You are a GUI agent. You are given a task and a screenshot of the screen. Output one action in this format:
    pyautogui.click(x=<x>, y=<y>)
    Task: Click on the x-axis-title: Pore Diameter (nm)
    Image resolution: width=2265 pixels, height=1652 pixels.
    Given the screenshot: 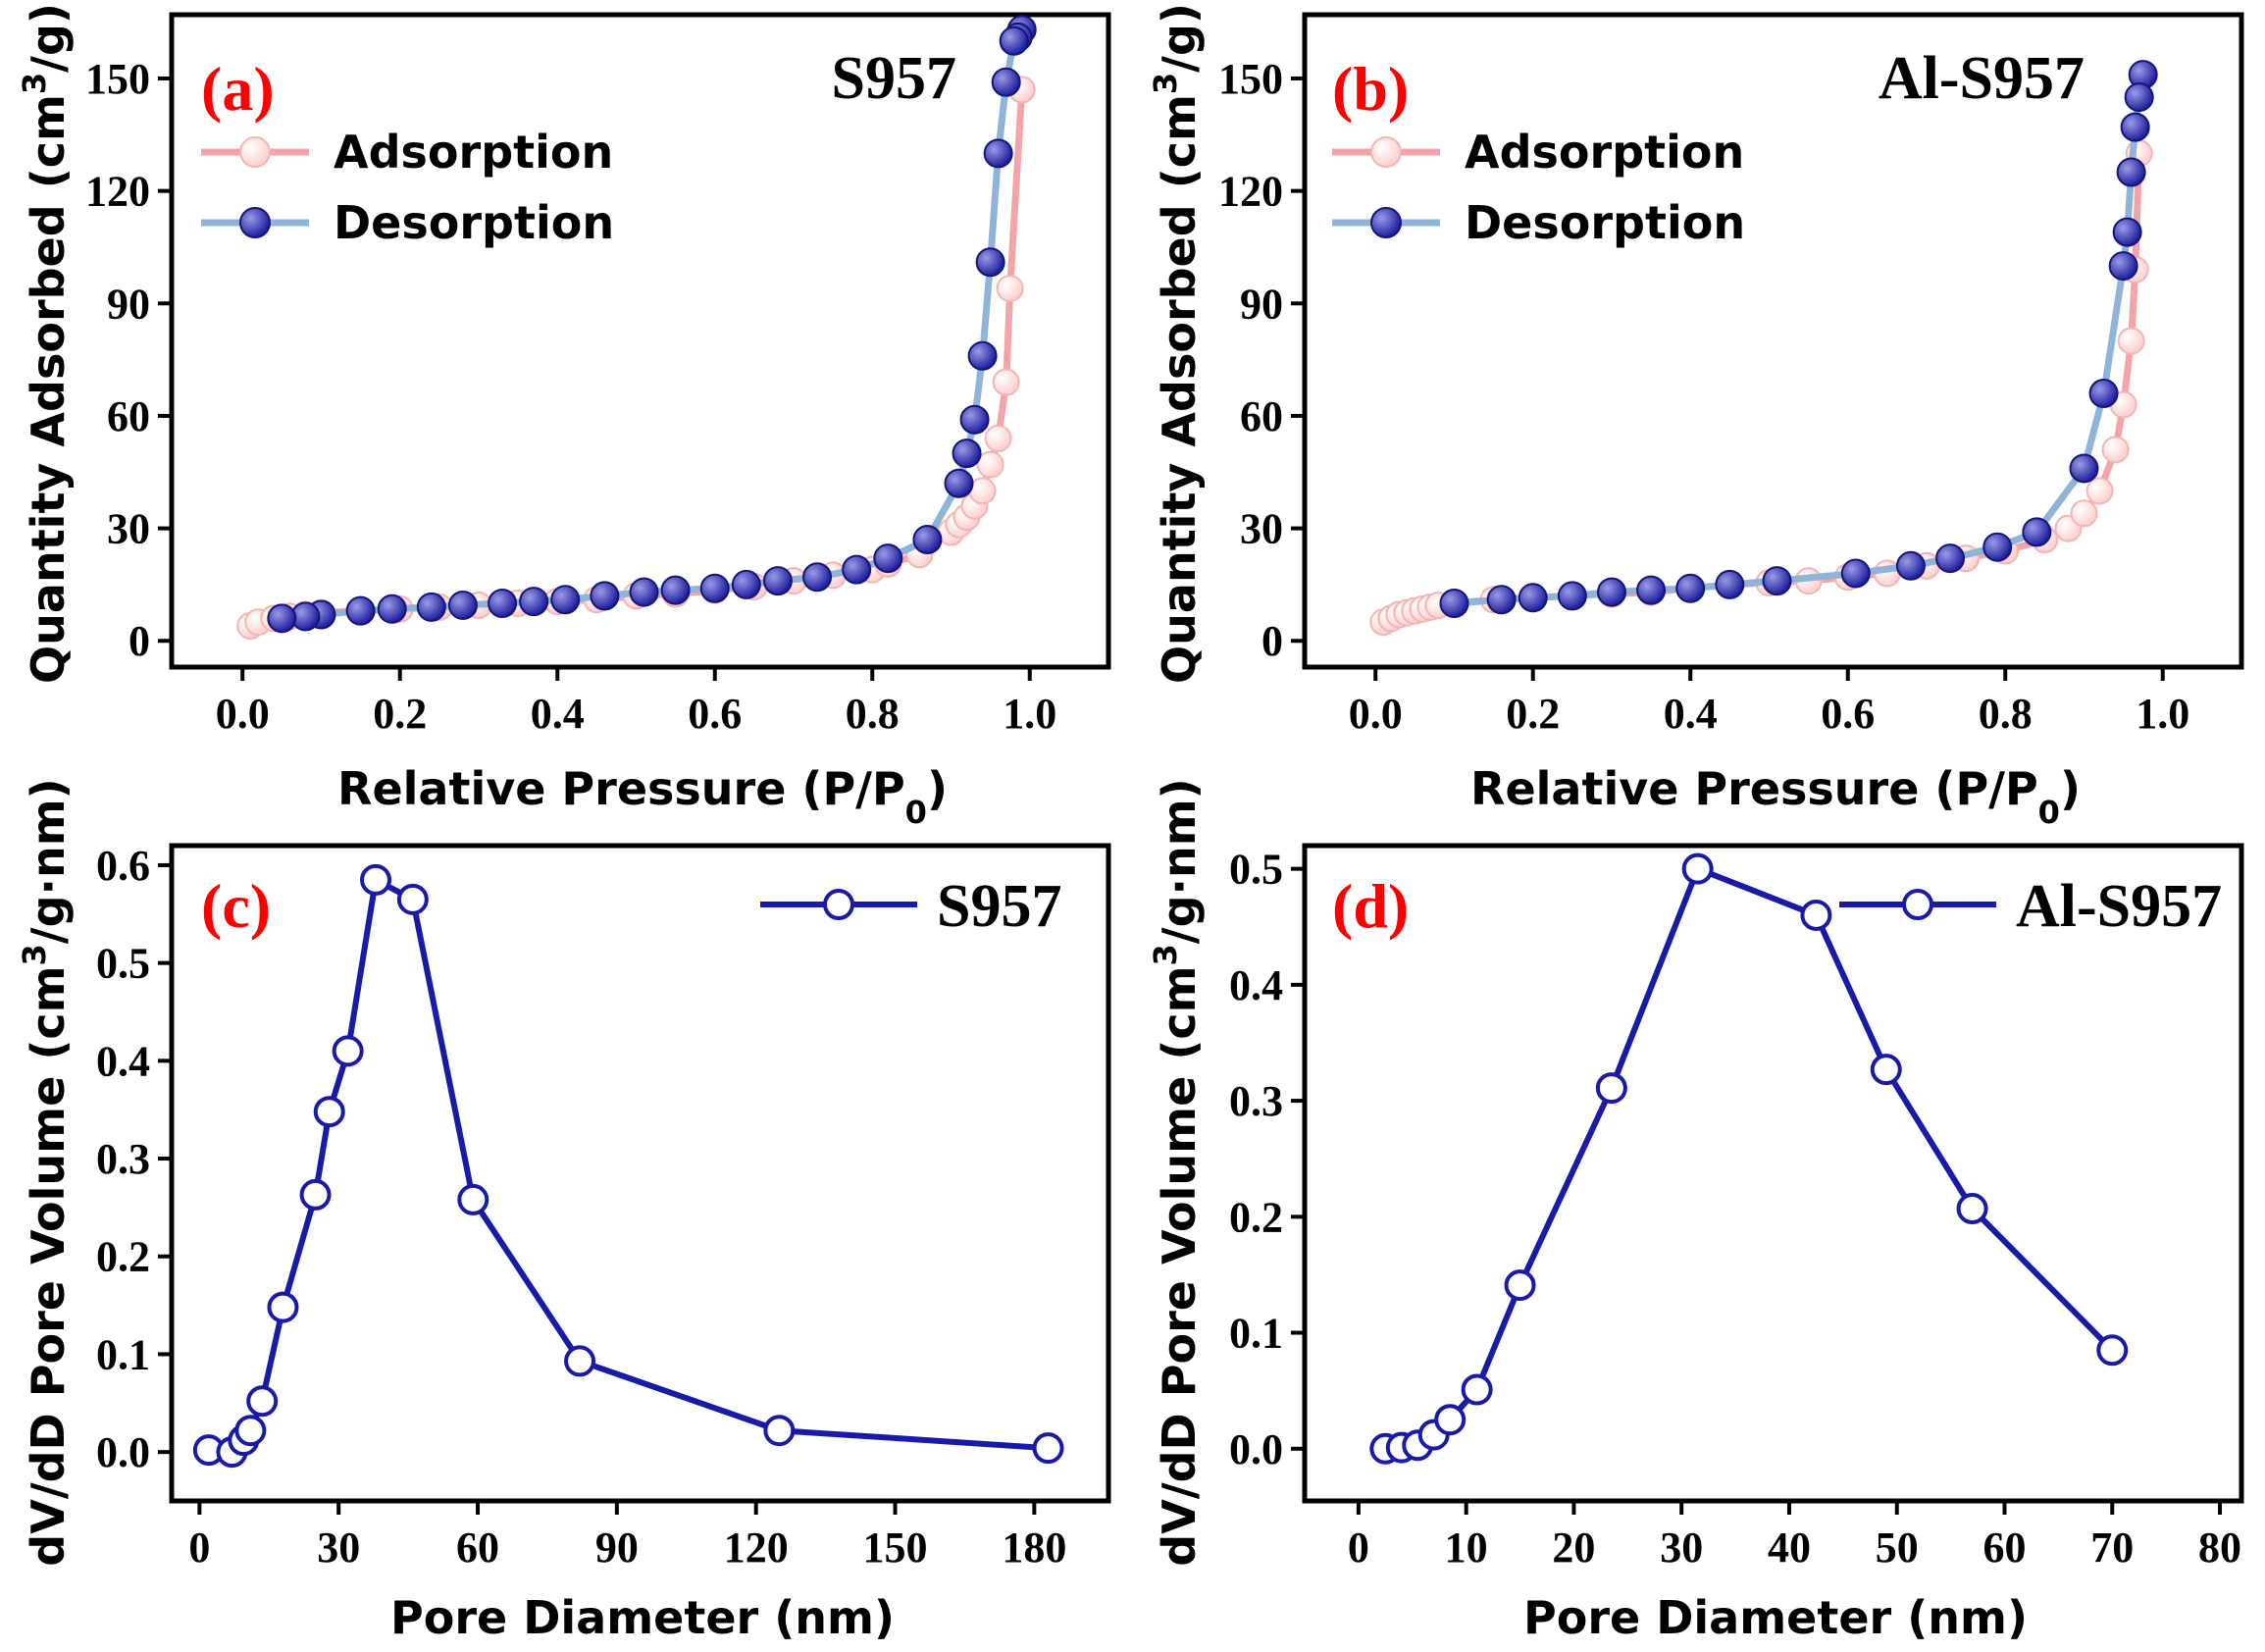 What is the action you would take?
    pyautogui.click(x=642, y=1617)
    